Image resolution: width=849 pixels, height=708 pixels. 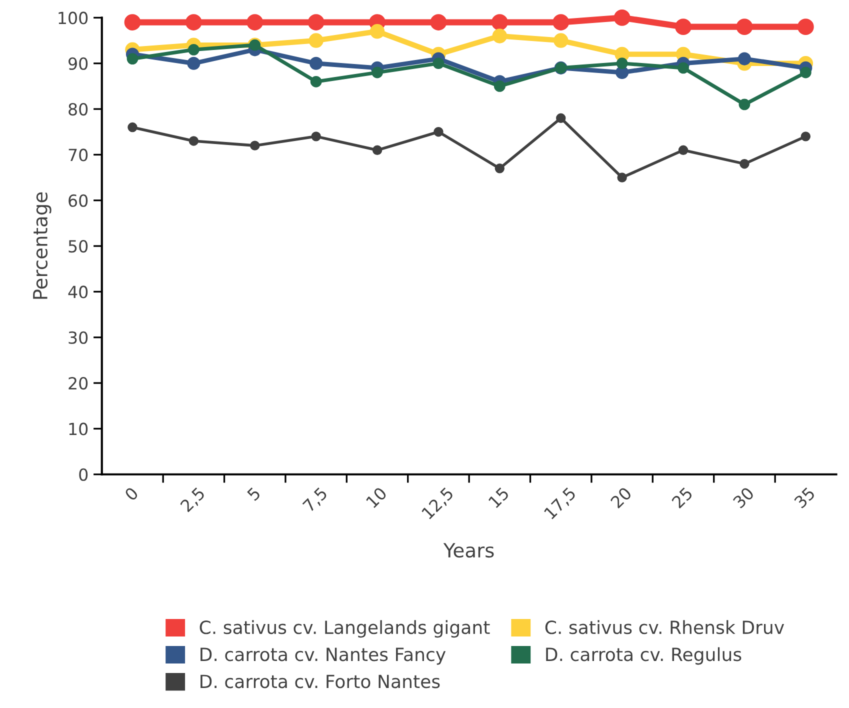 What do you see at coordinates (83, 474) in the screenshot?
I see `y-tick-label: 0` at bounding box center [83, 474].